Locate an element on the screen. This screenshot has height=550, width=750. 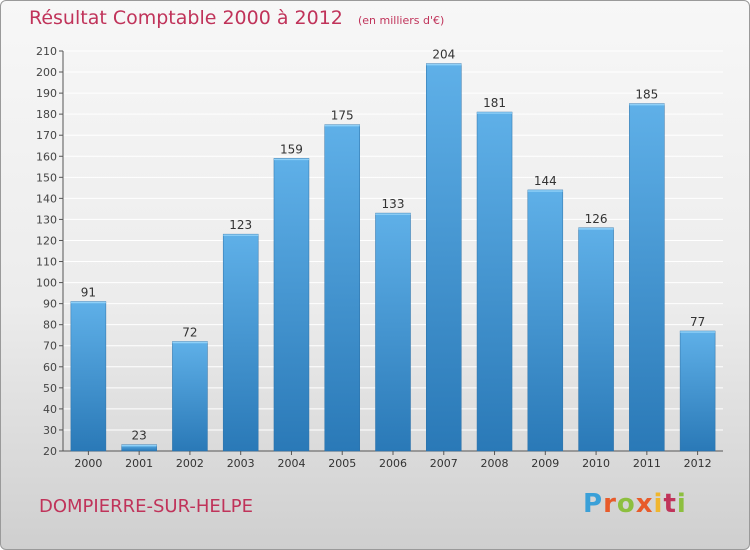
y-tick-label: 90 is located at coordinates (50, 304).